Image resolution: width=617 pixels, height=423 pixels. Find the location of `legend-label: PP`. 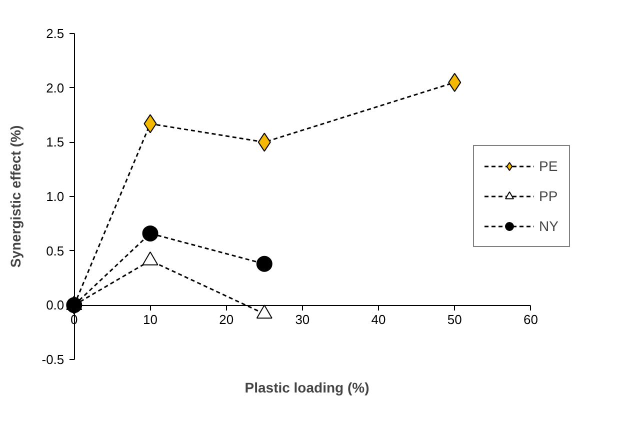

legend-label: PP is located at coordinates (549, 196).